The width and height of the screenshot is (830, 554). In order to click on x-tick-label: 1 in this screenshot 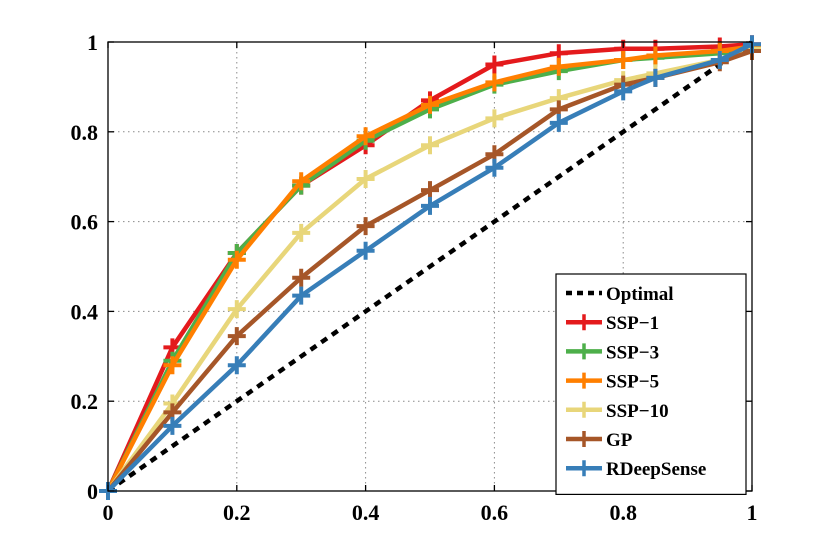, I will do `click(752, 512)`.